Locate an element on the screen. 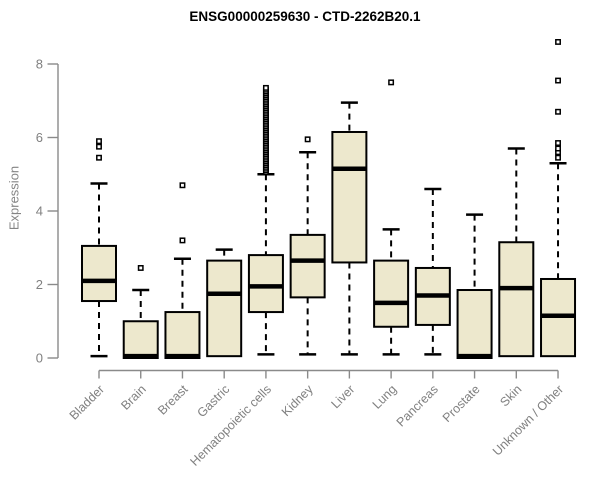 The width and height of the screenshot is (600, 500). box-bladder is located at coordinates (99, 248).